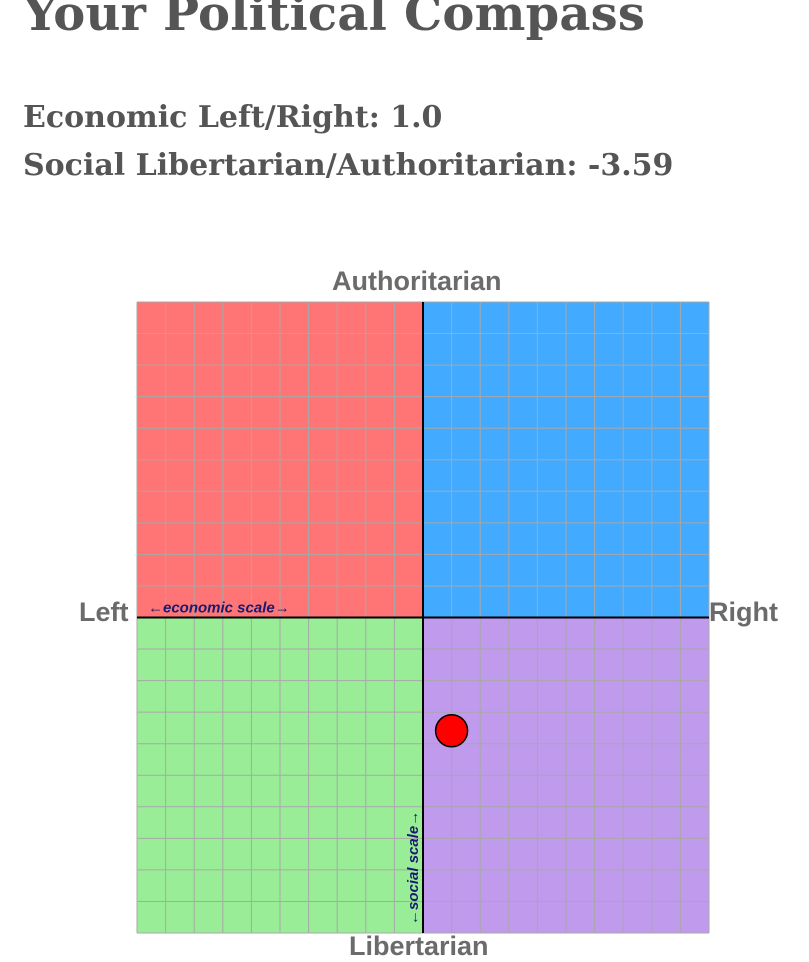 Image resolution: width=809 pixels, height=962 pixels. Describe the element at coordinates (413, 868) in the screenshot. I see `social-scale-label: ←social scale→` at that location.